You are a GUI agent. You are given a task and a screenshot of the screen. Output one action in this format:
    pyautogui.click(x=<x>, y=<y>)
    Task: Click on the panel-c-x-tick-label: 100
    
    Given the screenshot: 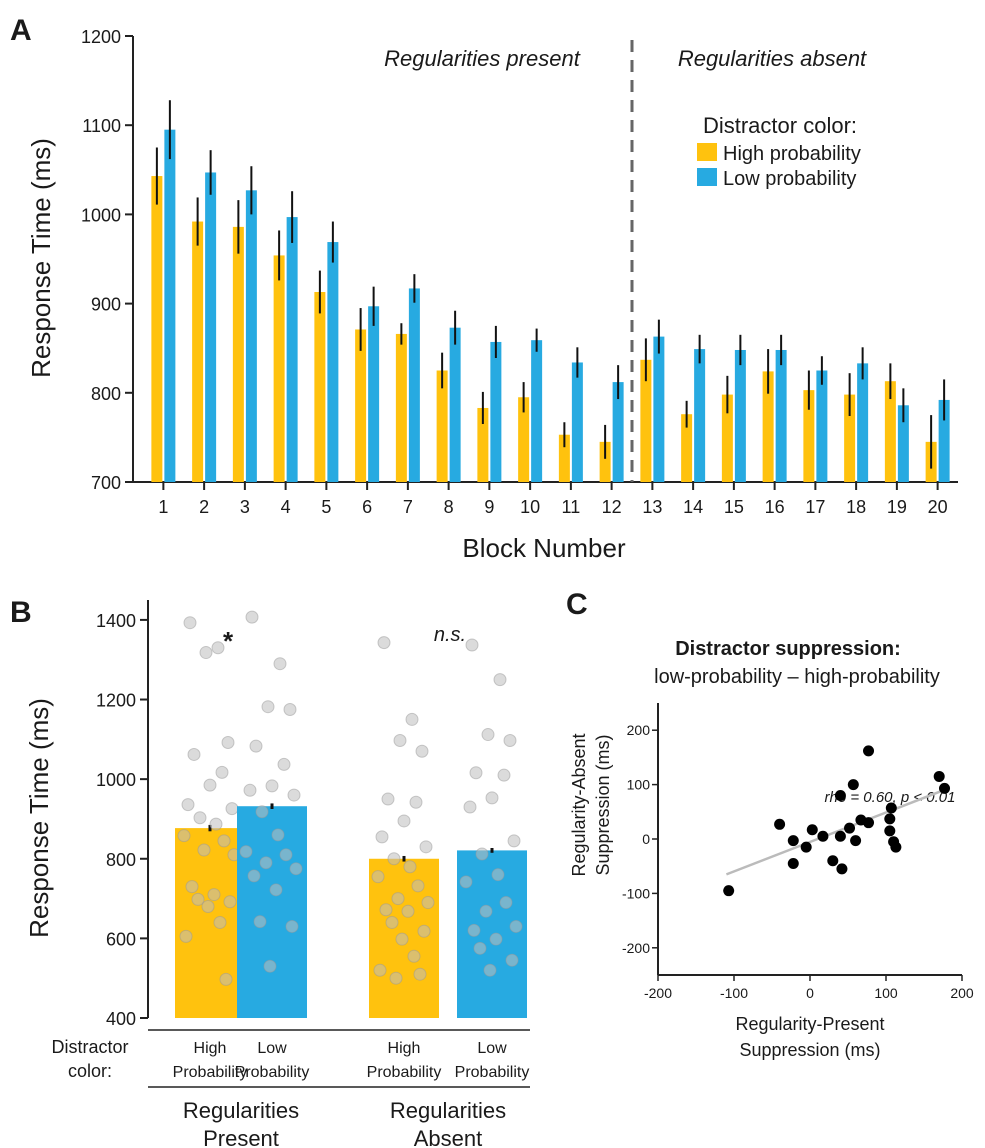 What is the action you would take?
    pyautogui.click(x=886, y=993)
    